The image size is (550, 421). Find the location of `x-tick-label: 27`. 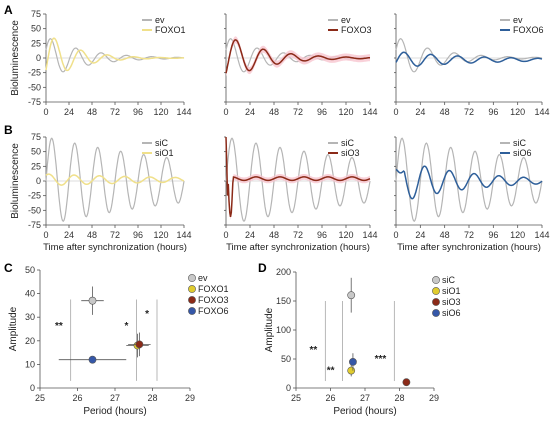

x-tick-label: 27 is located at coordinates (365, 398).